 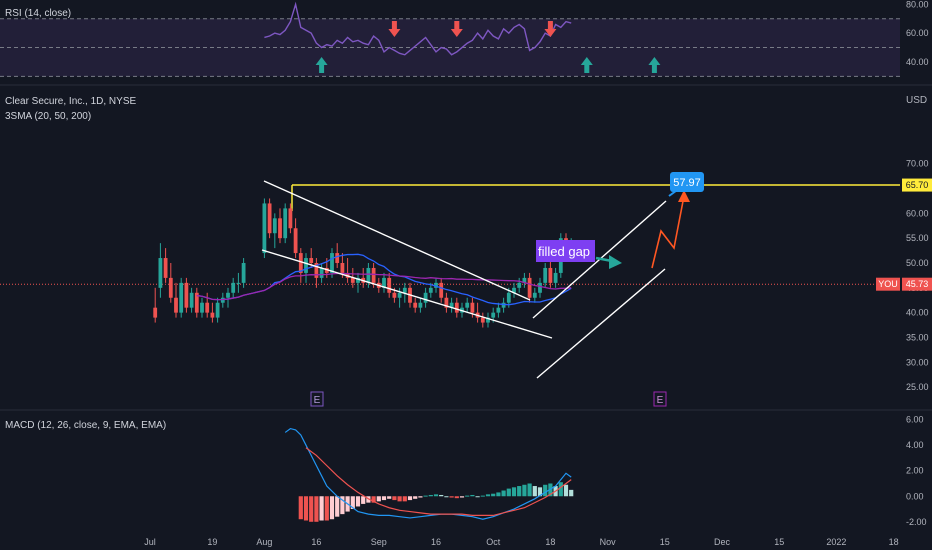 I want to click on price-axis-tick: 30.00, so click(x=917, y=362).